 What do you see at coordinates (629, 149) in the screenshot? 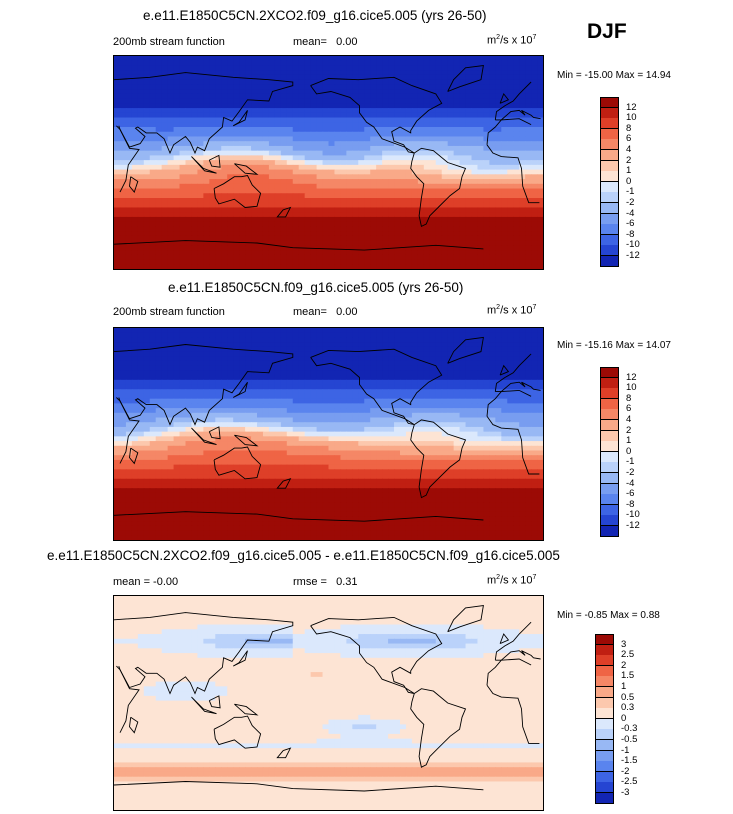
I see `colorbar-label: 4` at bounding box center [629, 149].